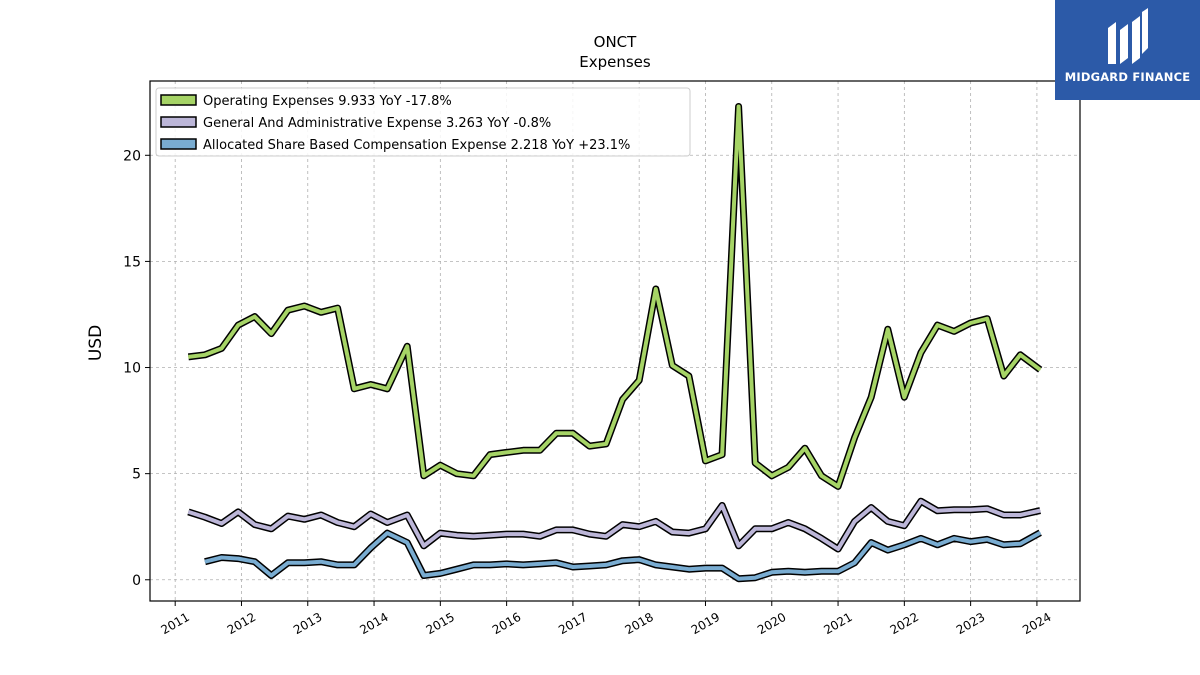  Describe the element at coordinates (423, 122) in the screenshot. I see `legend-box` at that location.